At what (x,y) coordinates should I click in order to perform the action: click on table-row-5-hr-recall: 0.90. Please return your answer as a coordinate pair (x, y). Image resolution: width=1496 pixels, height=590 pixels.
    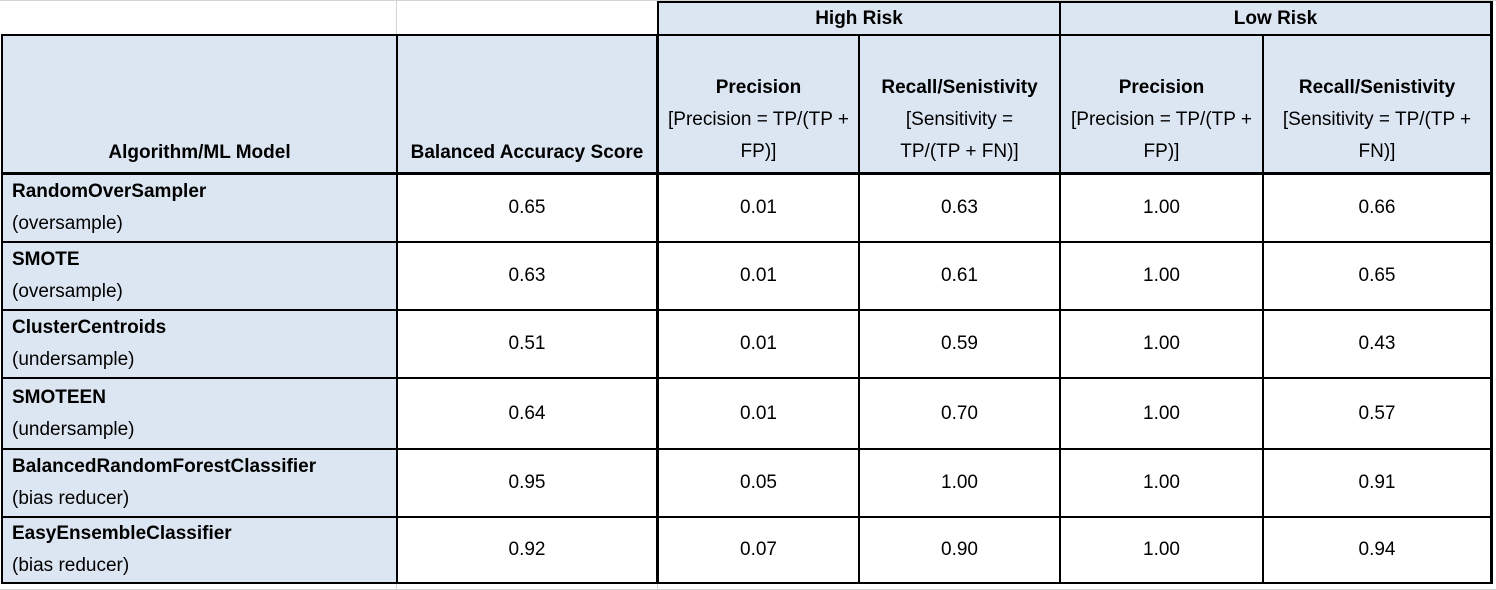
    Looking at the image, I should click on (959, 549).